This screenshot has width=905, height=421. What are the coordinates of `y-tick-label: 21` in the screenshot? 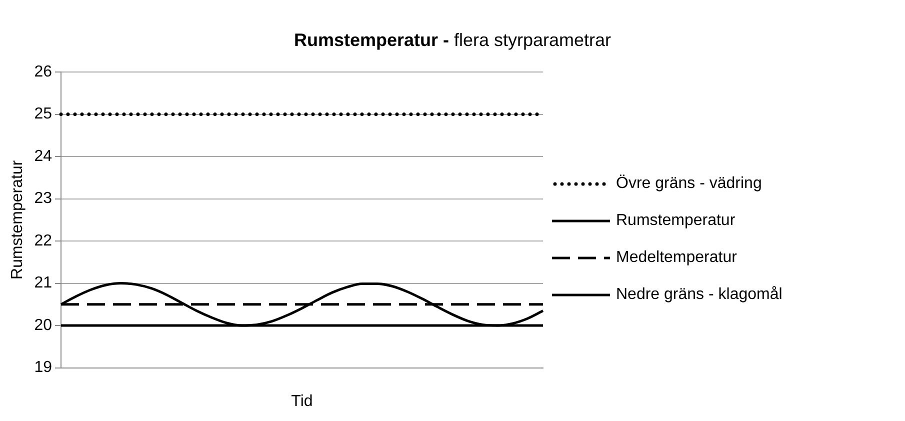 It's located at (43, 283).